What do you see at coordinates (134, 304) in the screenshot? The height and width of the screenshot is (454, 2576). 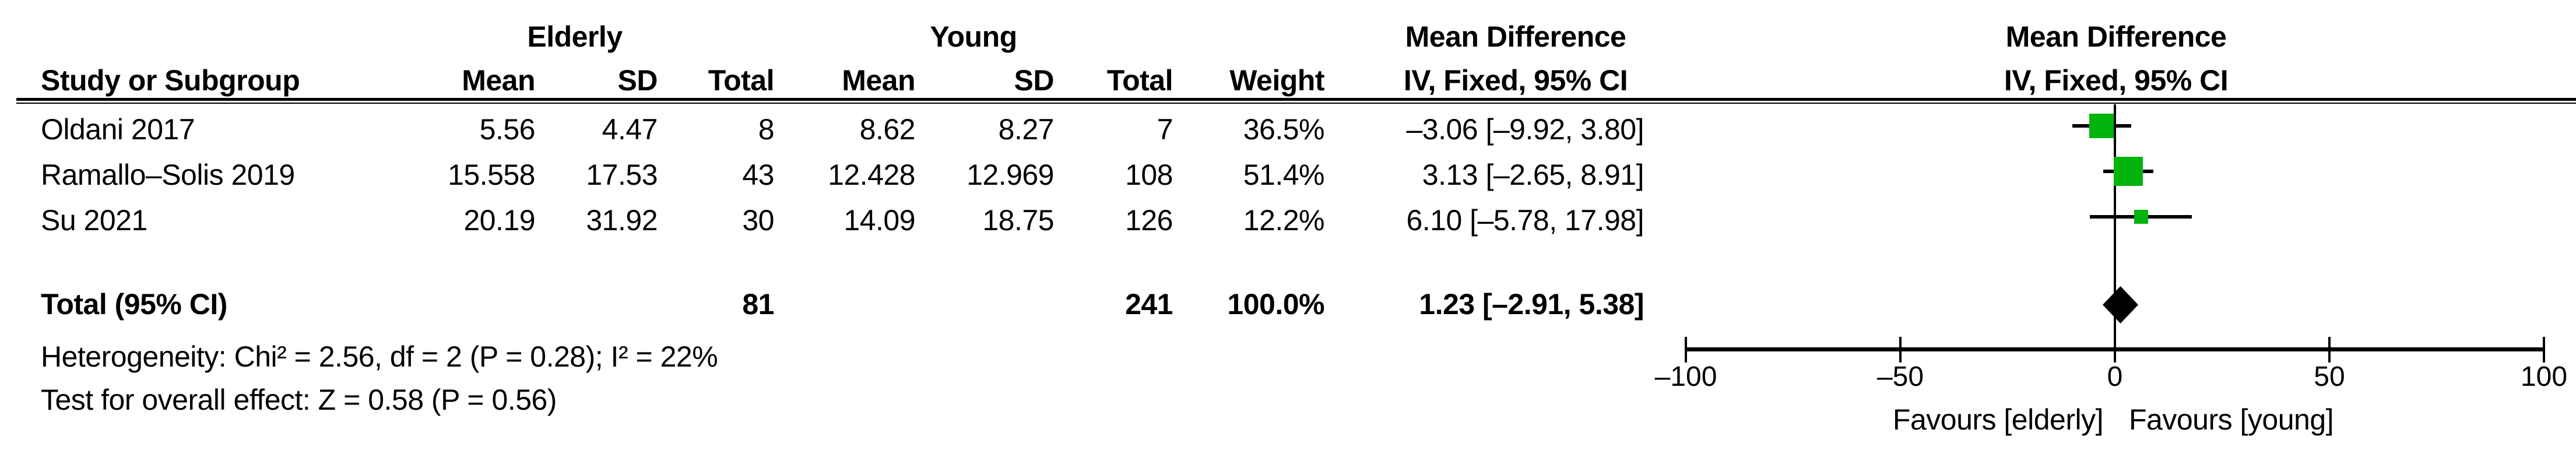 I see `total-label: Total (95% CI)` at bounding box center [134, 304].